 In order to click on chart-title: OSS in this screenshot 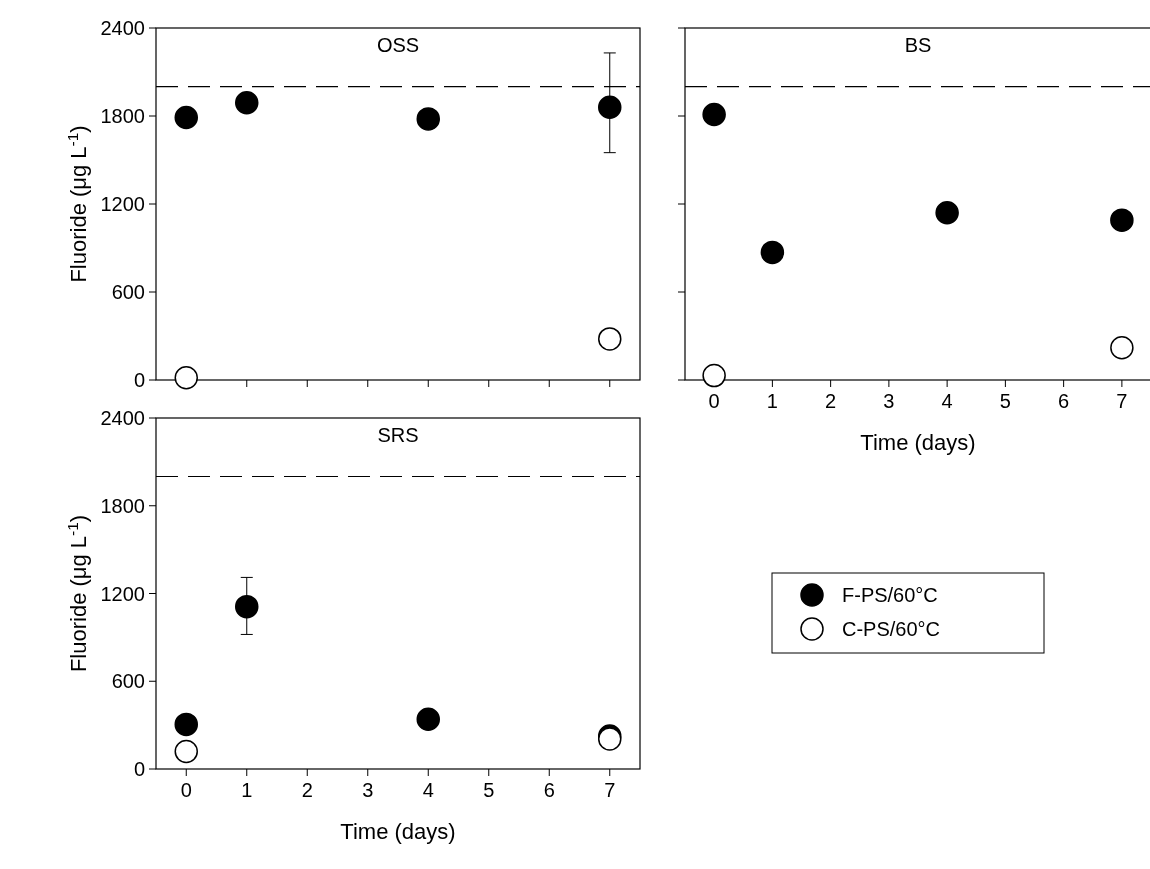, I will do `click(398, 45)`.